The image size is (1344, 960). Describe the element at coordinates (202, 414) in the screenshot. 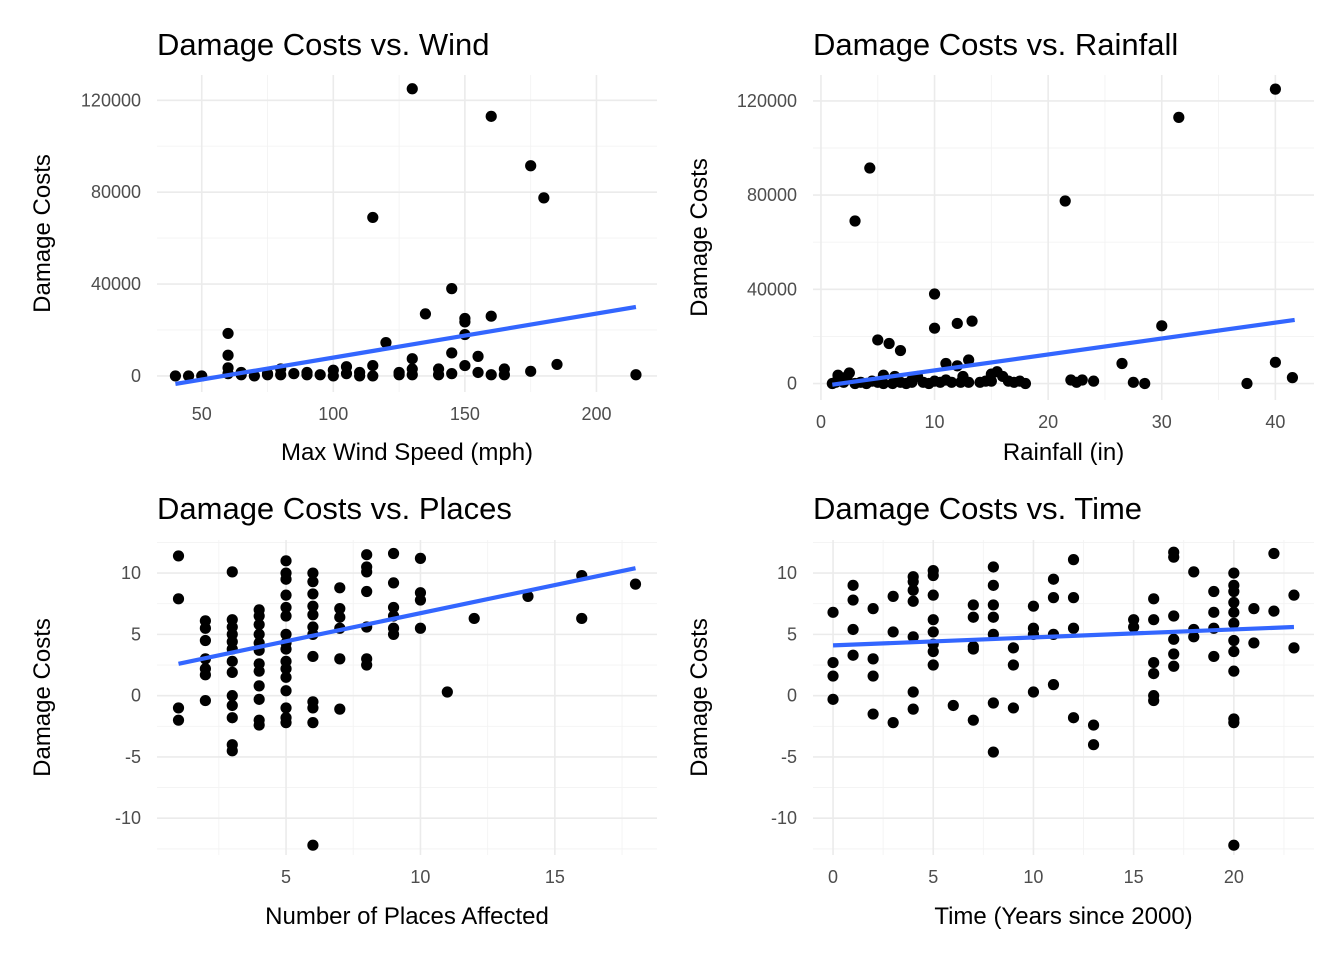

I see `x-tick-label: 50` at that location.